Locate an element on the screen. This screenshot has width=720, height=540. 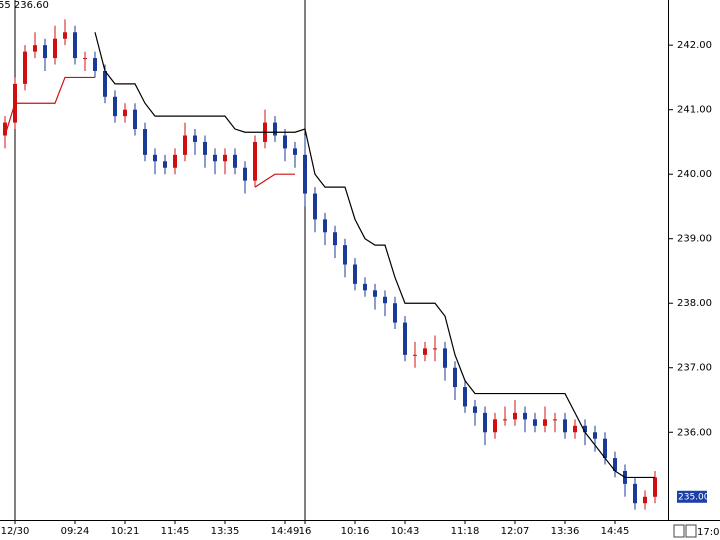
x-tick-label: 13:35 is located at coordinates (225, 531).